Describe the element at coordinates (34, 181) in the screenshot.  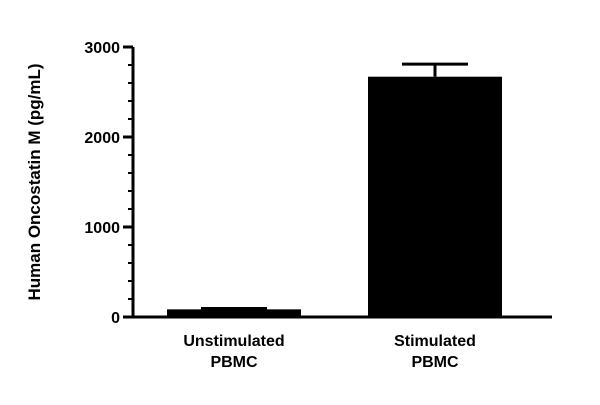
I see `y-axis-title: Human Oncostatin M (pg/mL)` at that location.